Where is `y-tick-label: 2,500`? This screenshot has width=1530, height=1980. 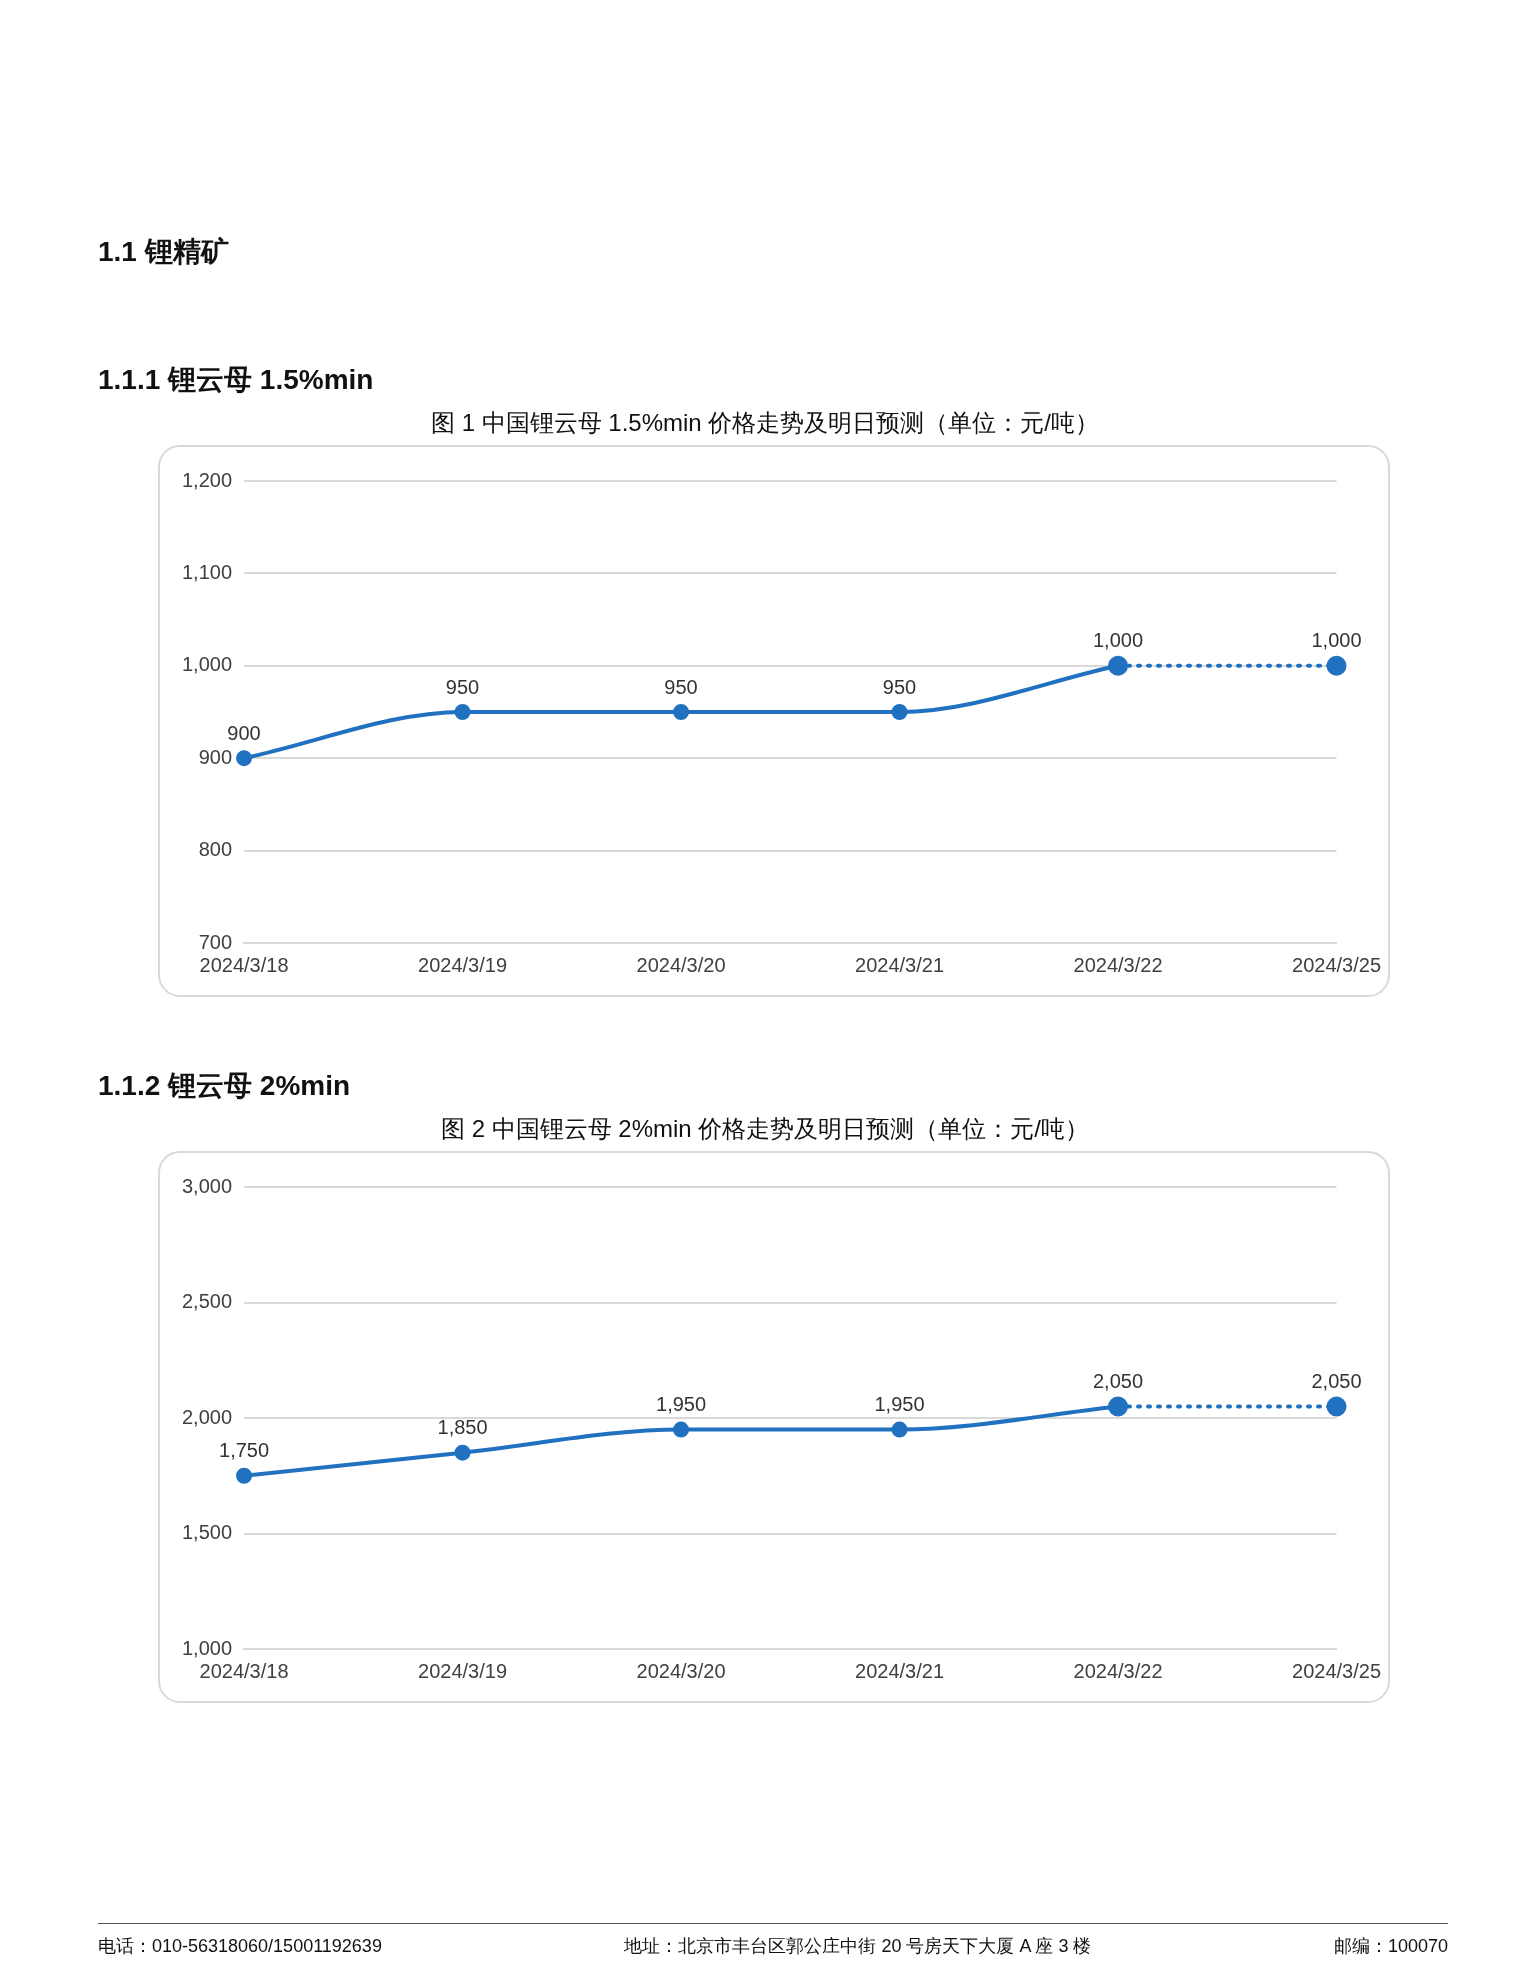
y-tick-label: 2,500 is located at coordinates (207, 1301).